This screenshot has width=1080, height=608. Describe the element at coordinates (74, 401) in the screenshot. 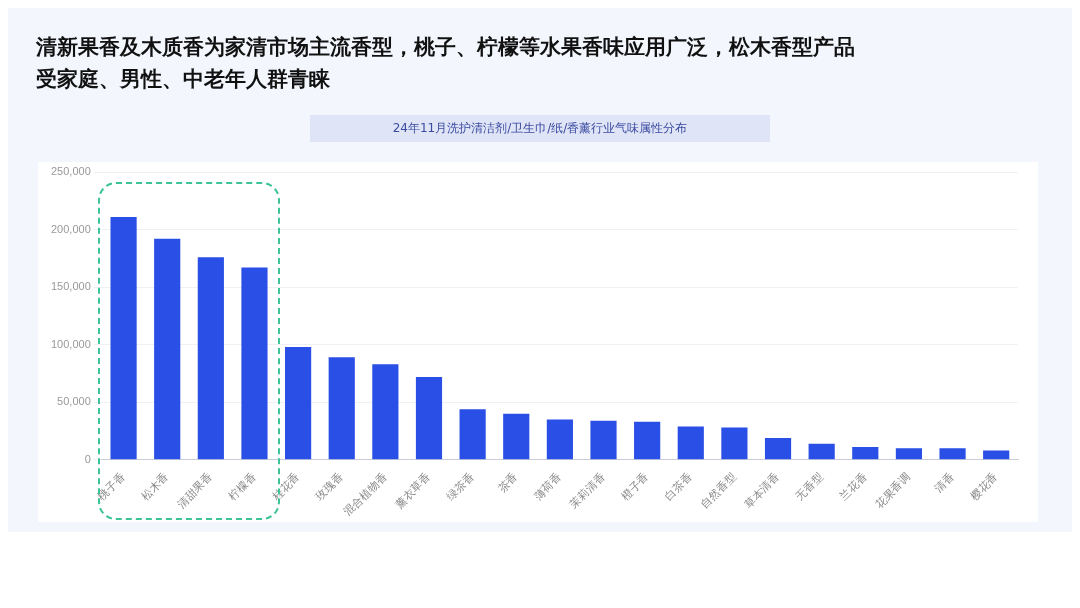

I see `y-tick-label: 50,000` at that location.